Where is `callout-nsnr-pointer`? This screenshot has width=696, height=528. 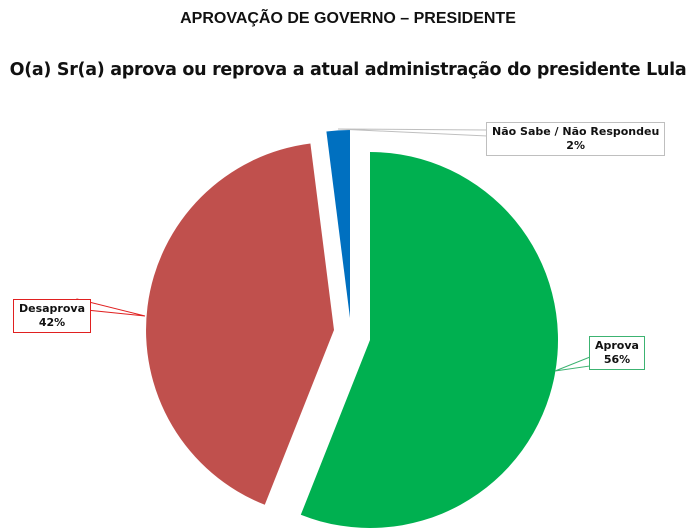
callout-nsnr-pointer is located at coordinates (412, 132).